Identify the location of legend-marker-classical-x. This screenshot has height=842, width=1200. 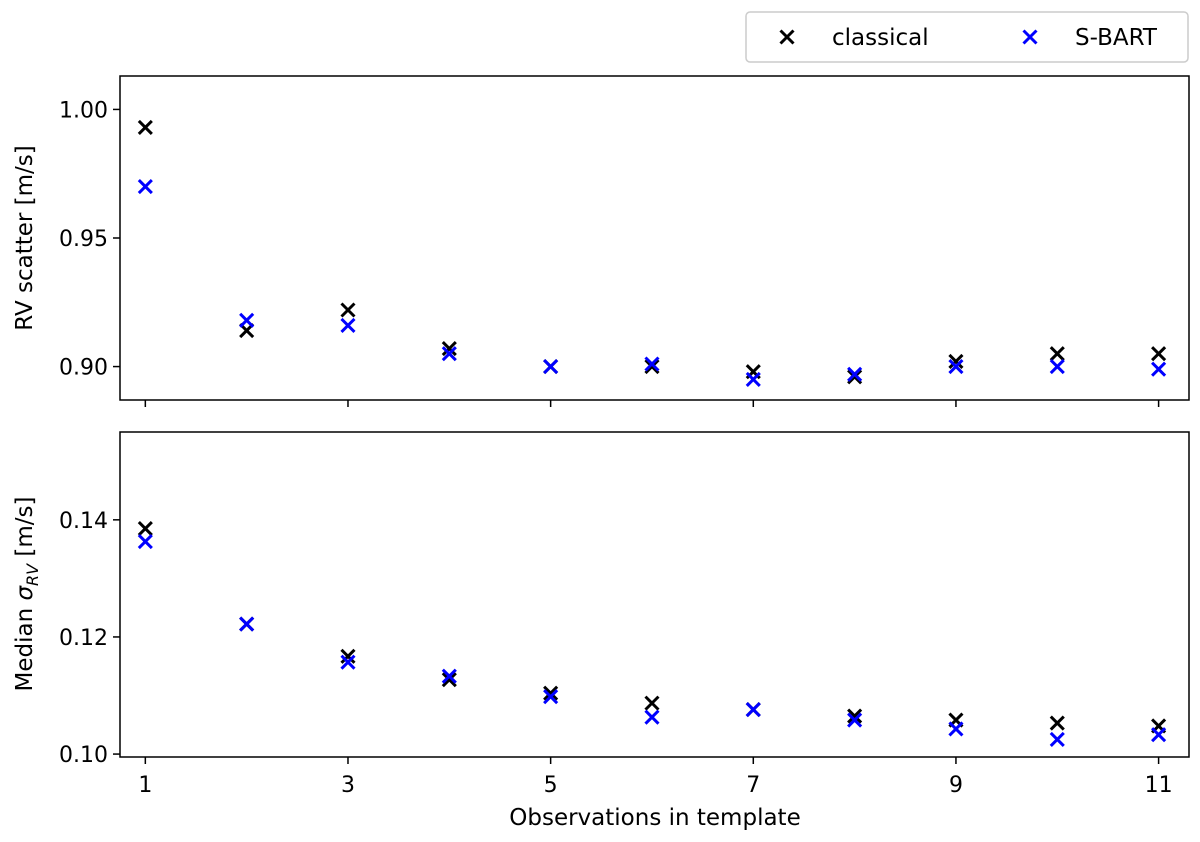
(787, 37).